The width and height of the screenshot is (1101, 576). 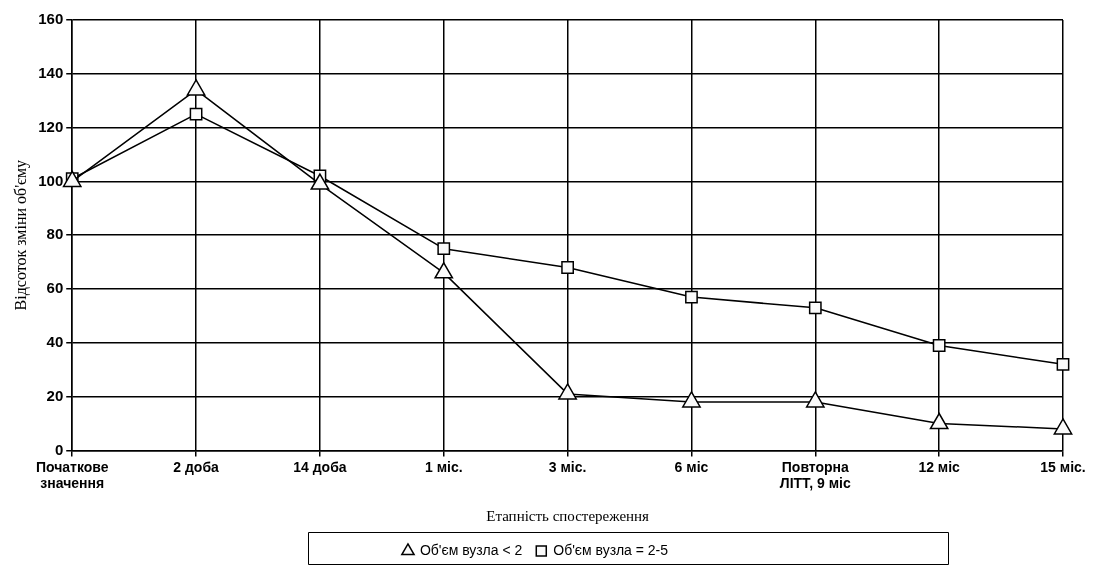 I want to click on y-tick-label: 140, so click(x=51, y=72).